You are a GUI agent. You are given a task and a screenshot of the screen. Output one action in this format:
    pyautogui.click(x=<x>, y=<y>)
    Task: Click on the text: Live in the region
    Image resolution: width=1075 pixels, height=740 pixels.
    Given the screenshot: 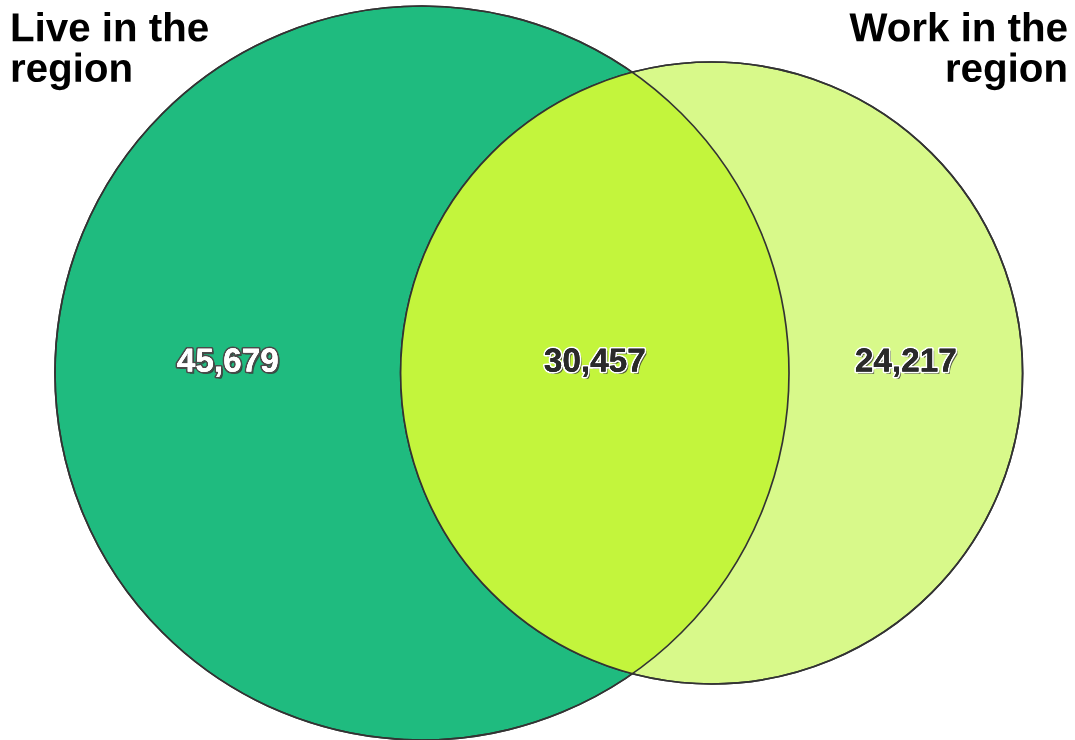 What is the action you would take?
    pyautogui.click(x=110, y=51)
    